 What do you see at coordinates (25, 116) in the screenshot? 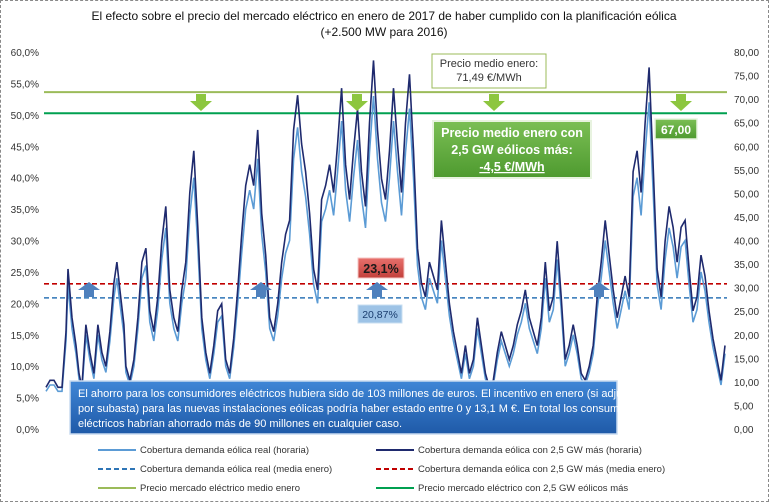
I see `left-tick-label: 50,0%` at bounding box center [25, 116].